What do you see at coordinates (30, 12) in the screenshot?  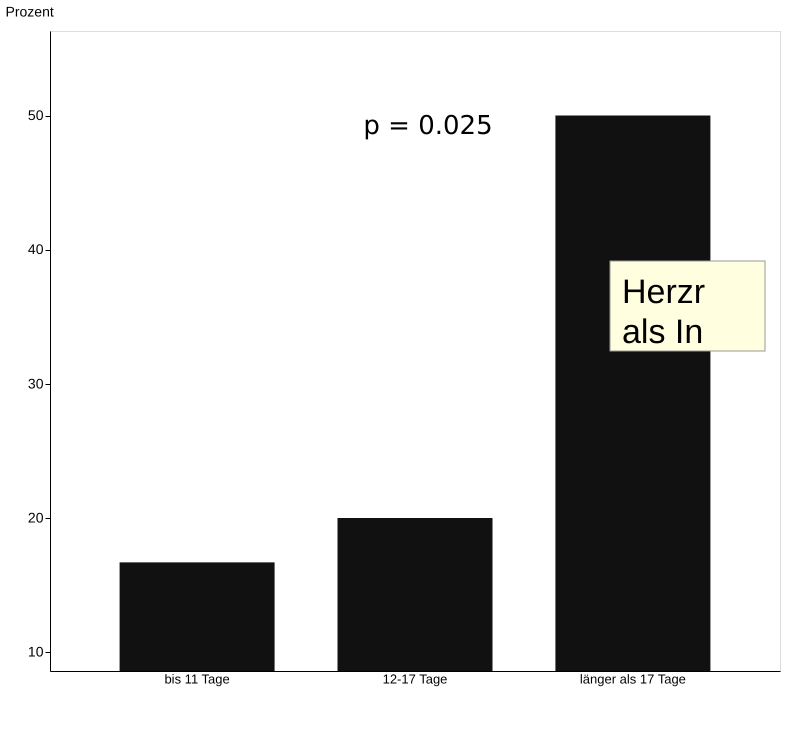 I see `y-axis-title: Prozent` at bounding box center [30, 12].